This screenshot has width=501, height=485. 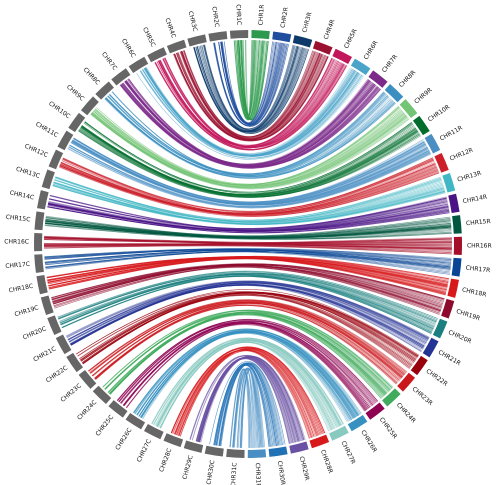 I want to click on ribbon-chr13r, so click(x=249, y=201).